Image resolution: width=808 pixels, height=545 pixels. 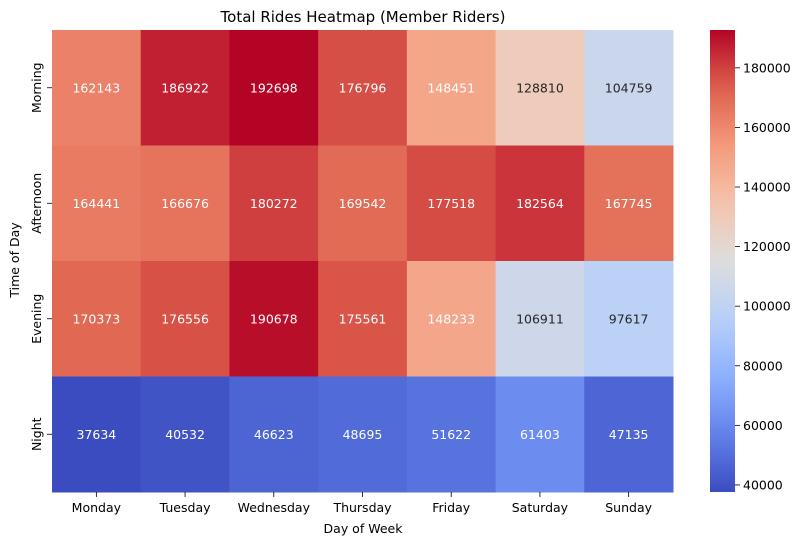 I want to click on heatmap-cell-value: 148233, so click(x=451, y=318).